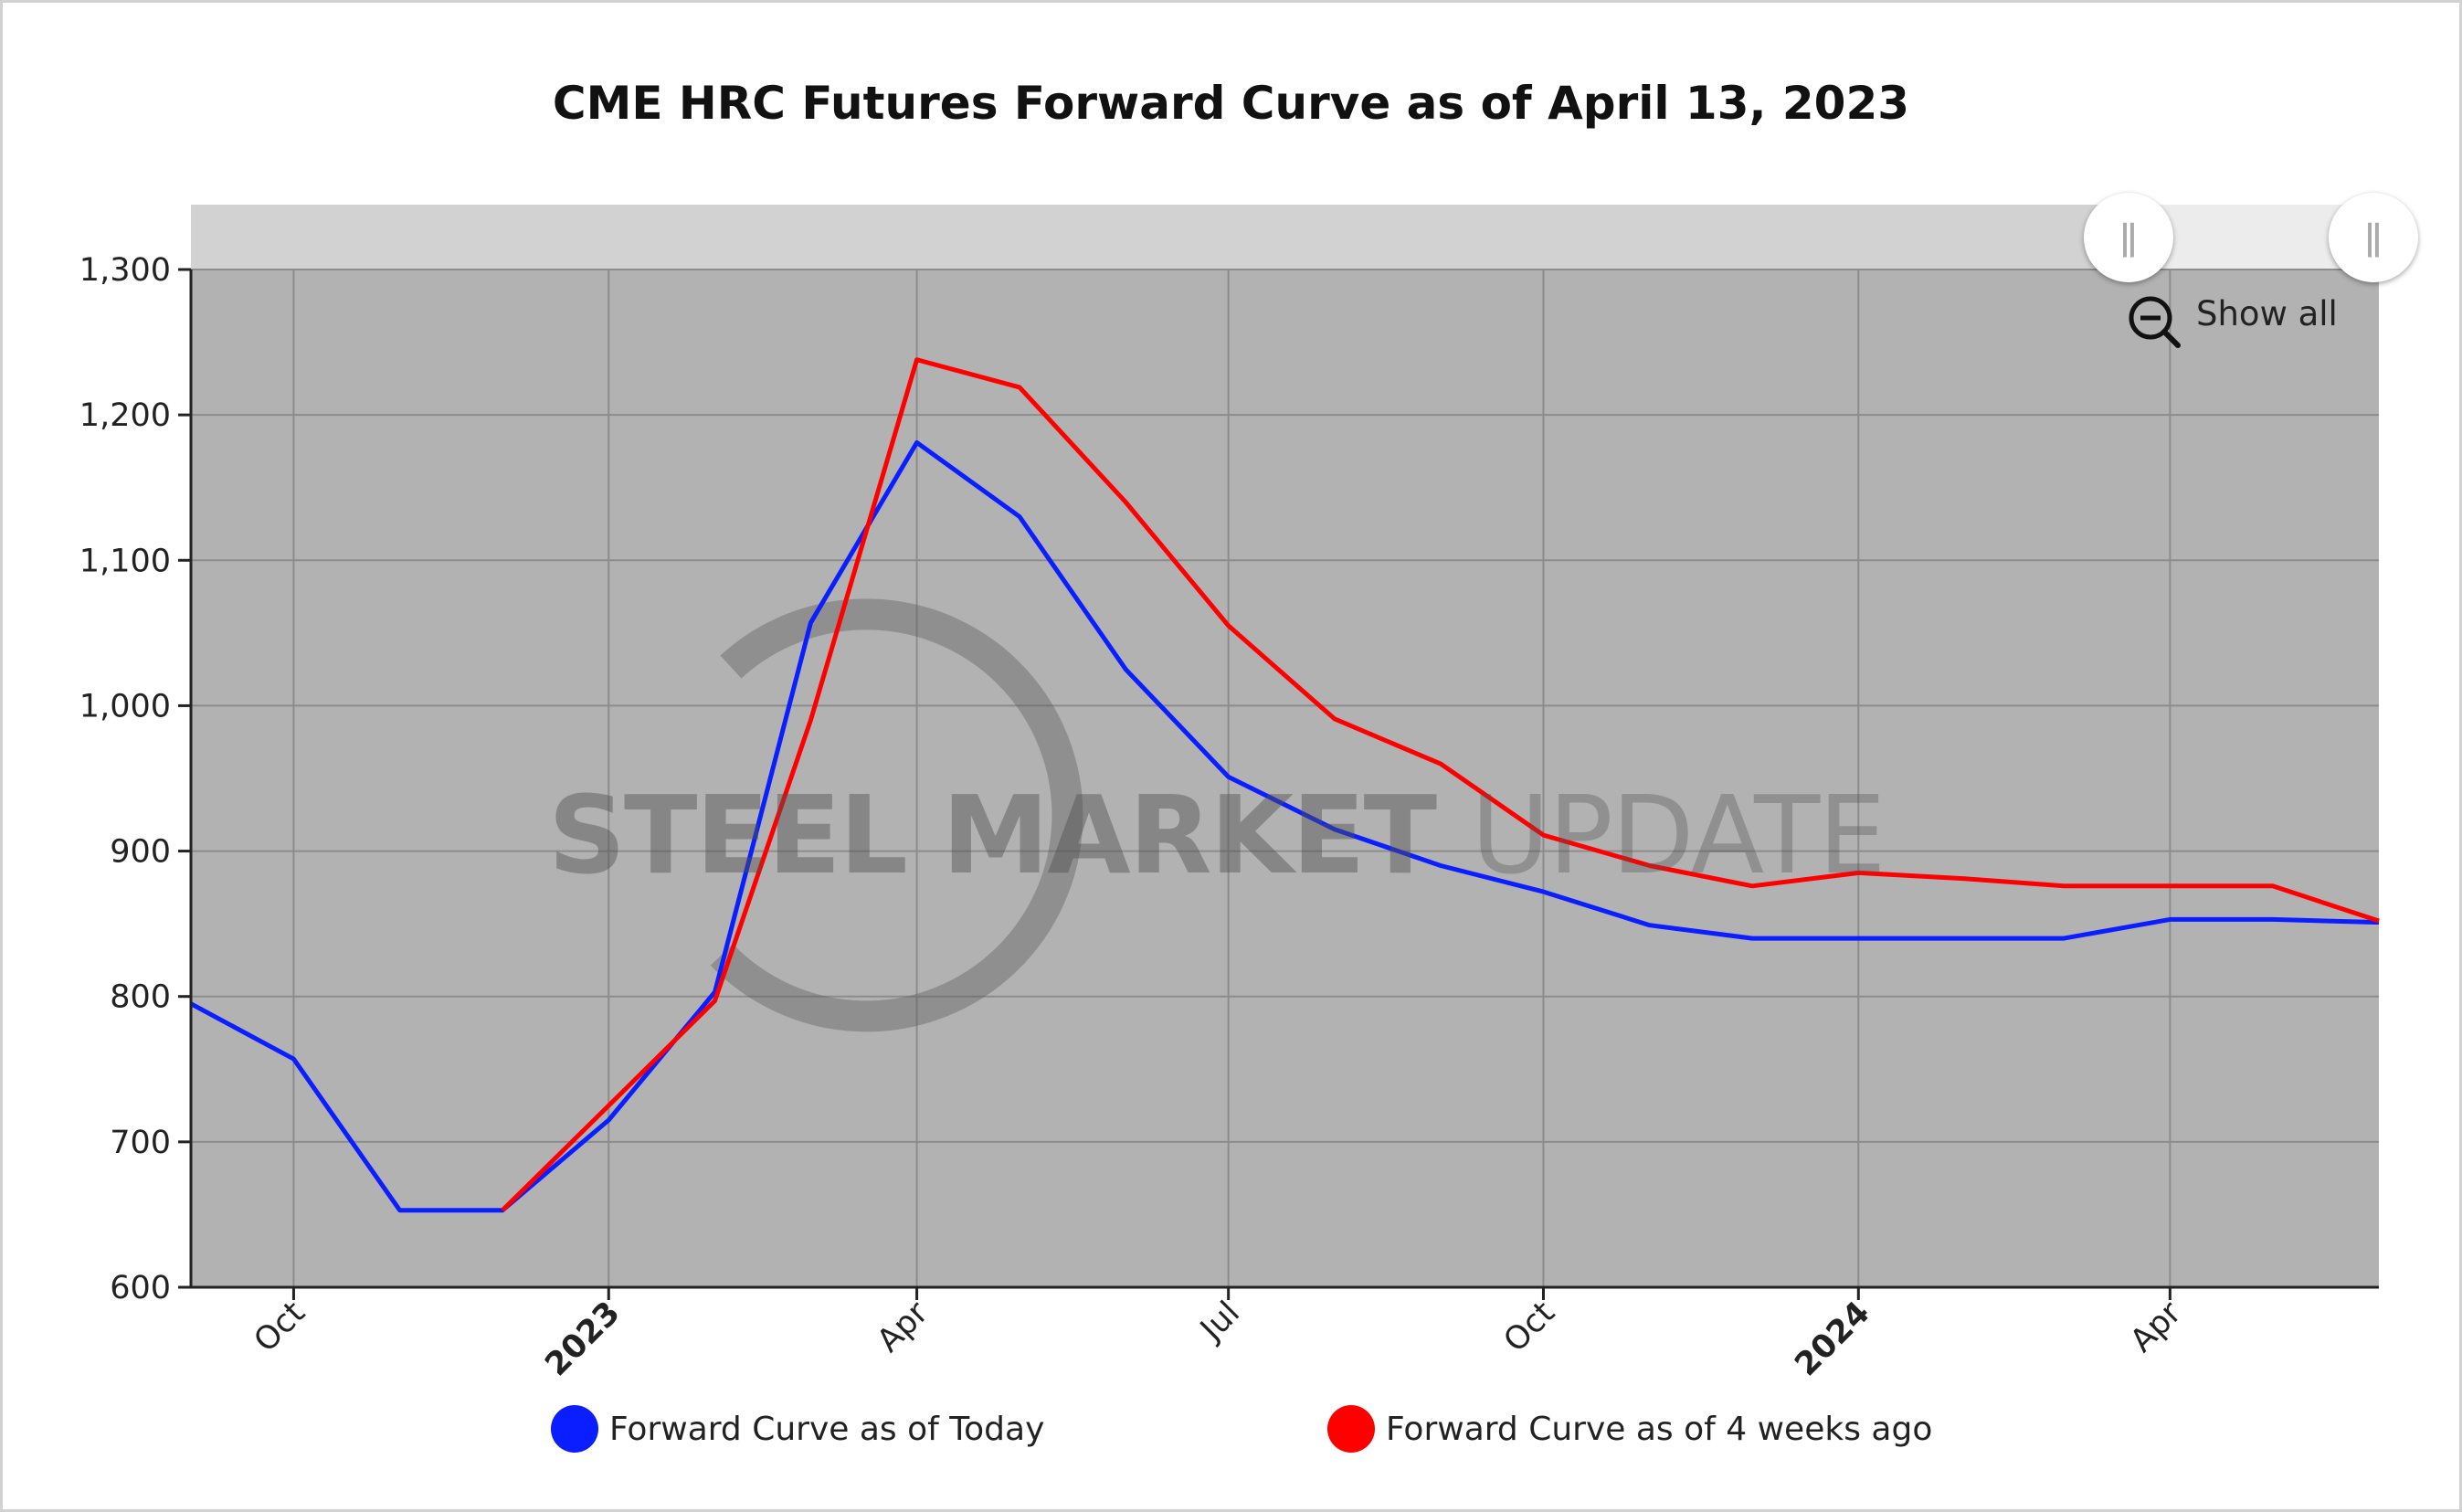 The height and width of the screenshot is (1512, 2462). I want to click on watermark-ring, so click(896, 815).